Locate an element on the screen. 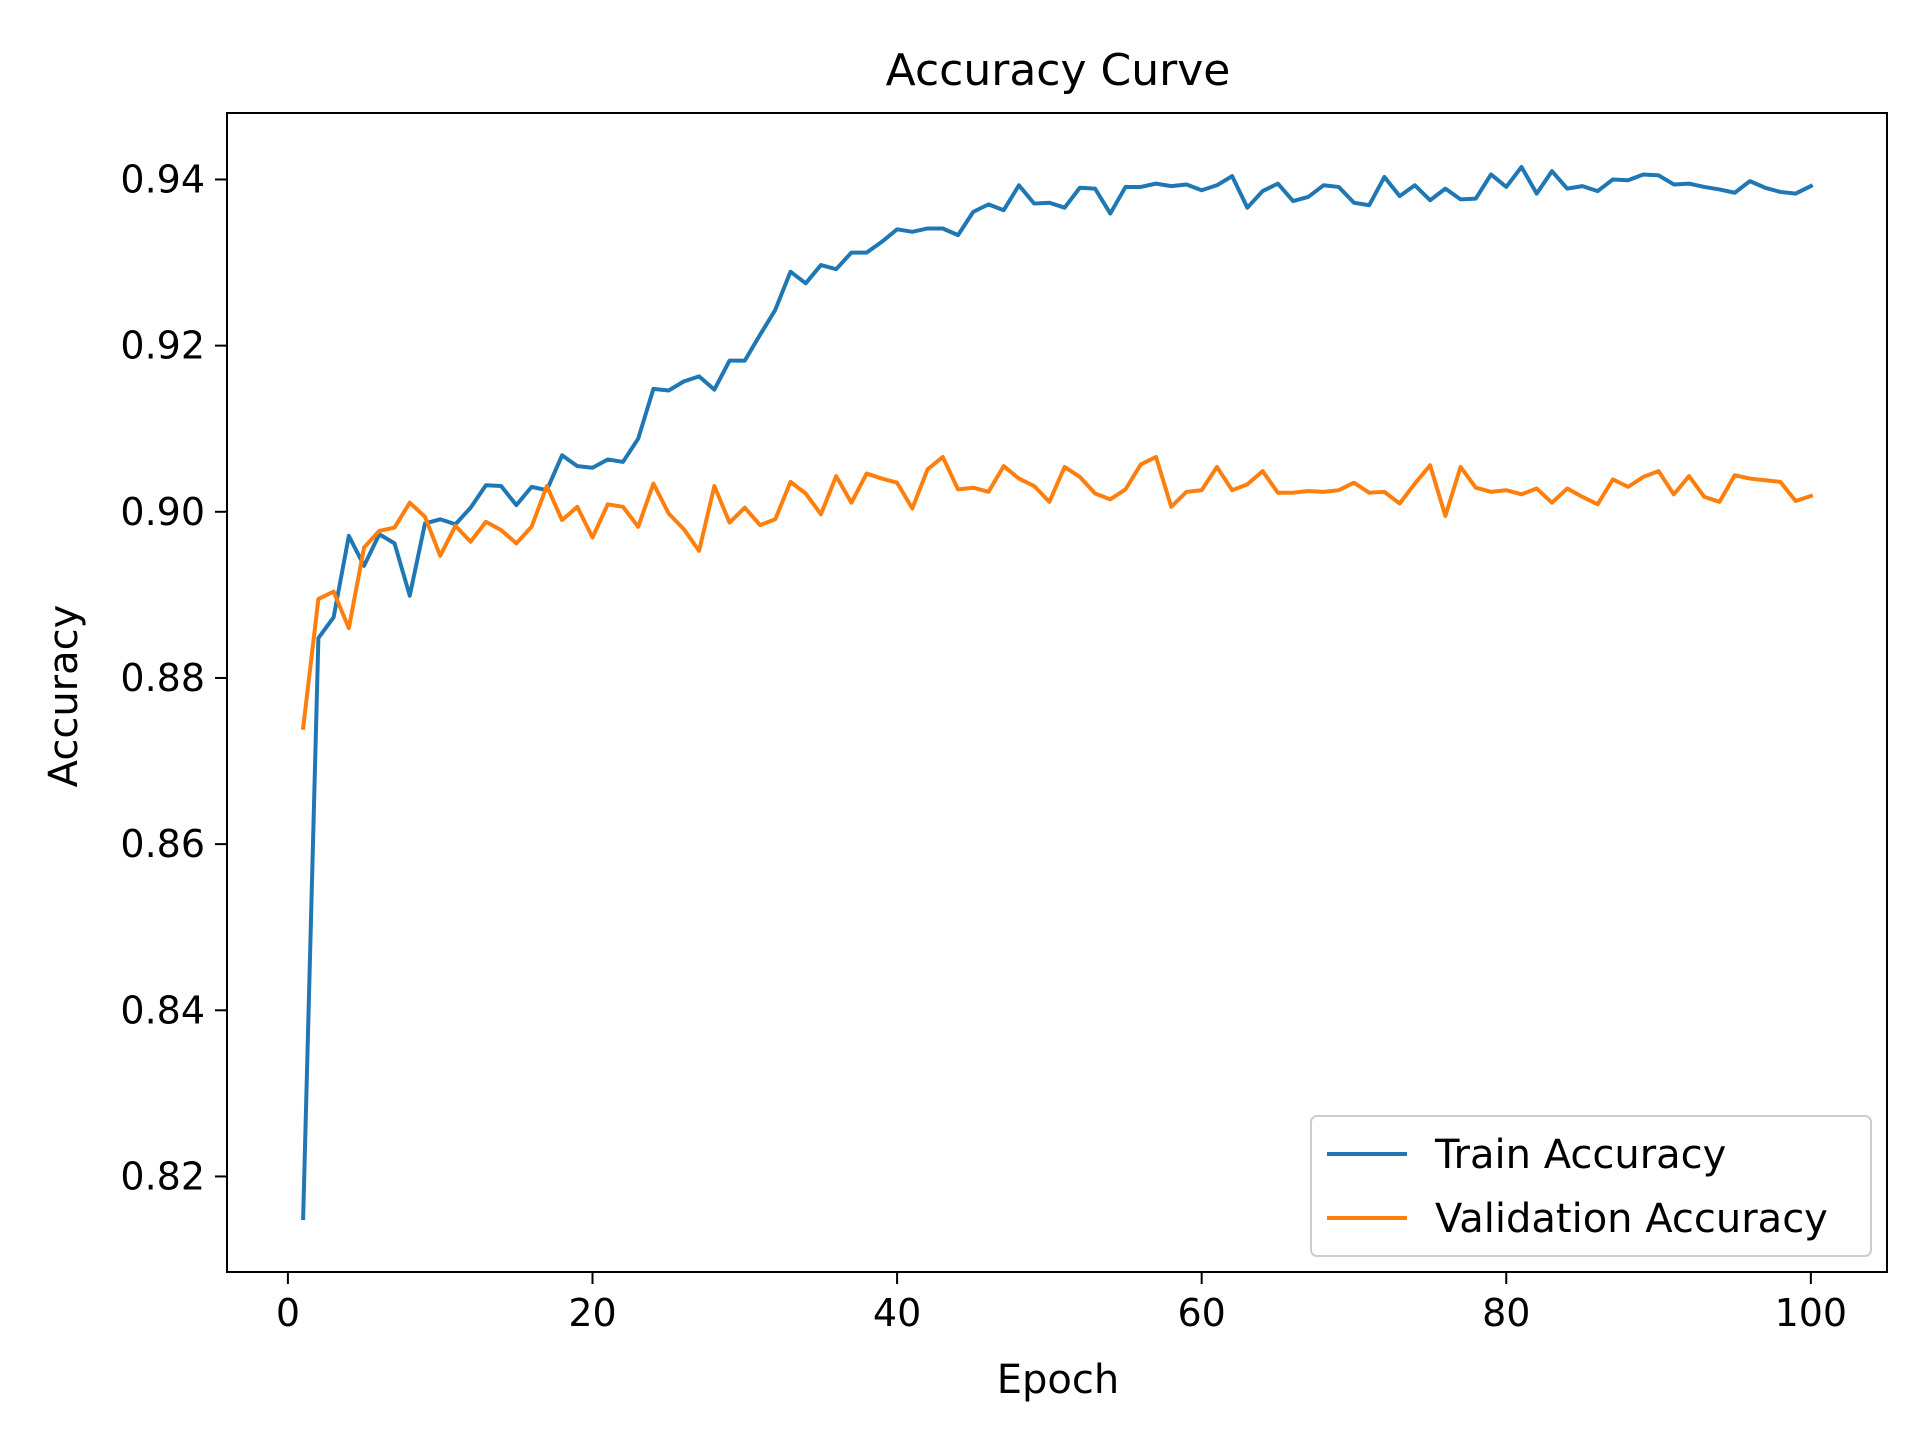 This screenshot has width=1920, height=1445. y-tick-label: 0.88 is located at coordinates (162, 678).